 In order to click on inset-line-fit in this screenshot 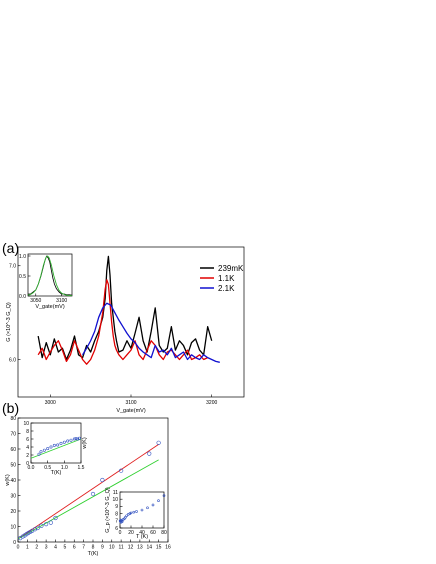, I will do `click(49, 276)`.